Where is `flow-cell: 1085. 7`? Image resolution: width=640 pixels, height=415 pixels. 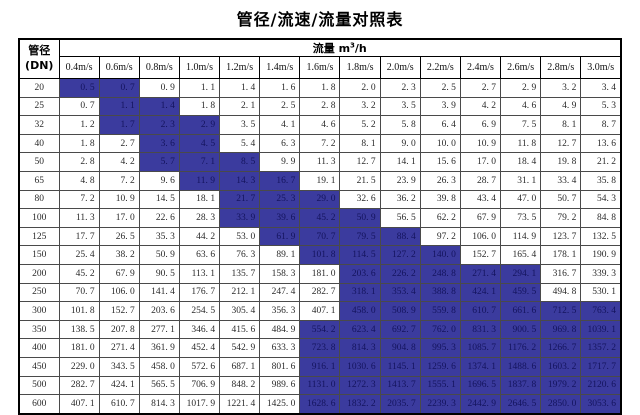
flow-cell: 1085. 7 is located at coordinates (480, 348).